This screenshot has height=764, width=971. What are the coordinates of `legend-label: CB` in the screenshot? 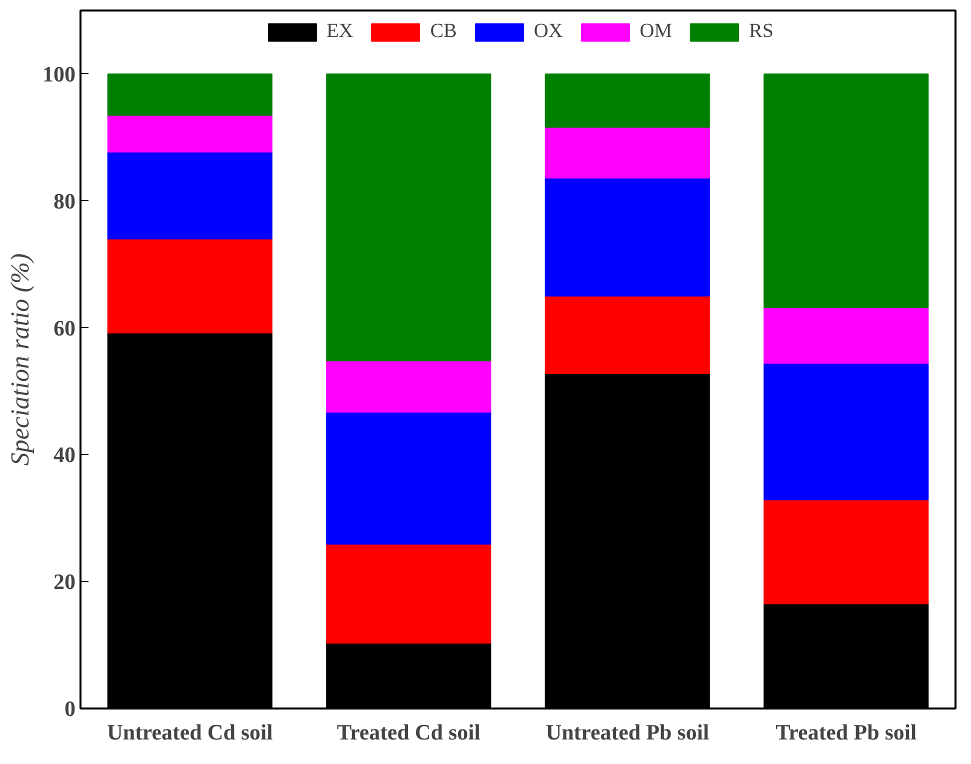 It's located at (443, 31).